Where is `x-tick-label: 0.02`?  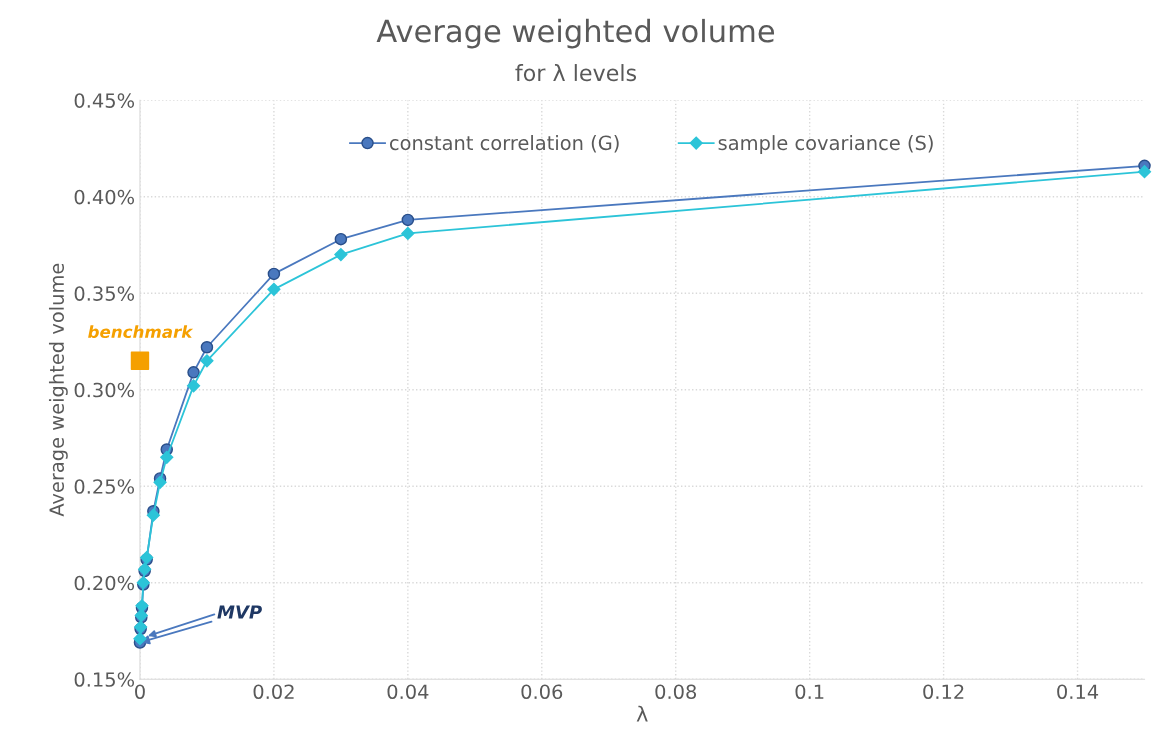 x-tick-label: 0.02 is located at coordinates (273, 692).